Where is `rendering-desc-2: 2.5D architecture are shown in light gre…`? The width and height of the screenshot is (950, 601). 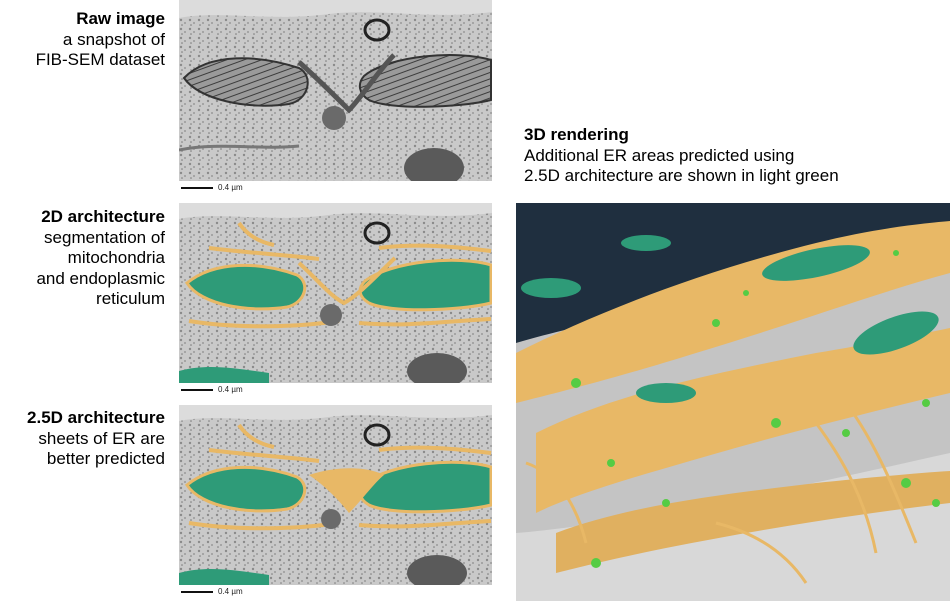 rendering-desc-2: 2.5D architecture are shown in light gre… is located at coordinates (681, 175).